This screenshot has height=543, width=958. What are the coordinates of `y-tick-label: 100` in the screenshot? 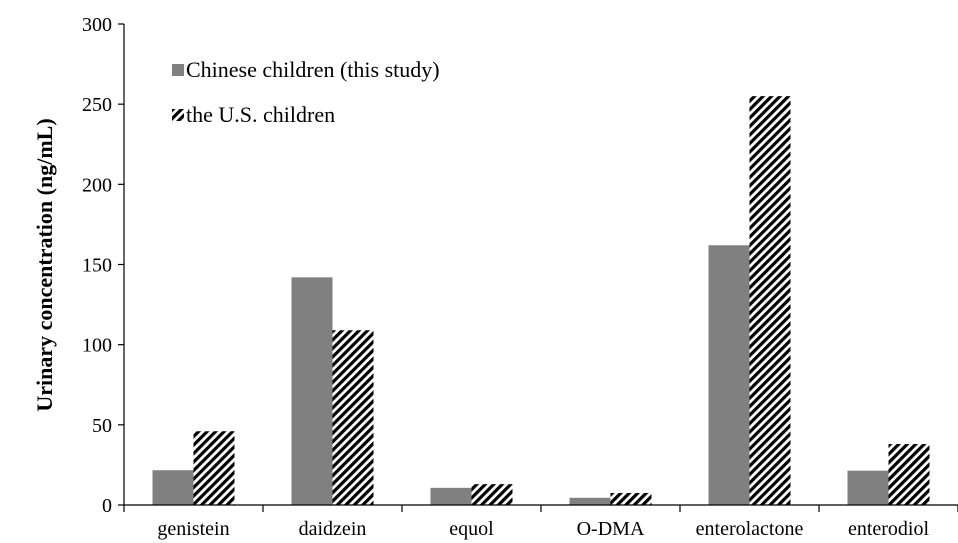 It's located at (97, 346).